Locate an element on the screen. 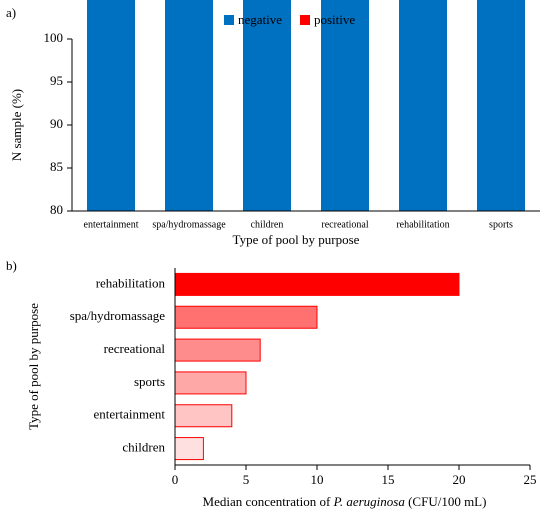 The width and height of the screenshot is (550, 516). y-tick-label: rehabilitation is located at coordinates (131, 282).